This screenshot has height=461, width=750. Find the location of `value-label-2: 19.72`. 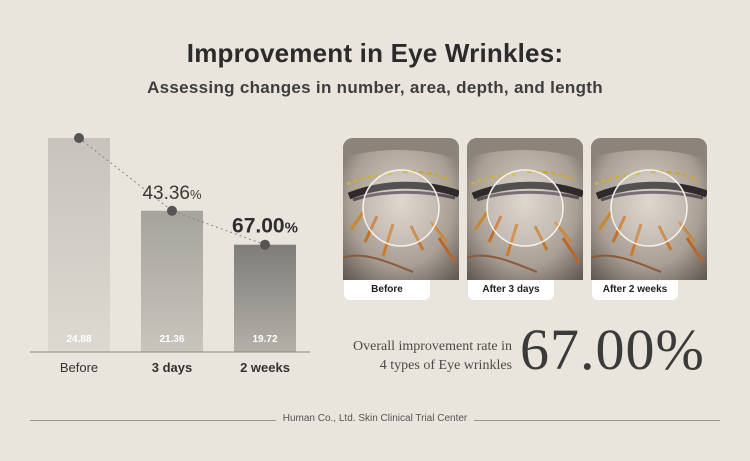

value-label-2: 19.72 is located at coordinates (264, 339).